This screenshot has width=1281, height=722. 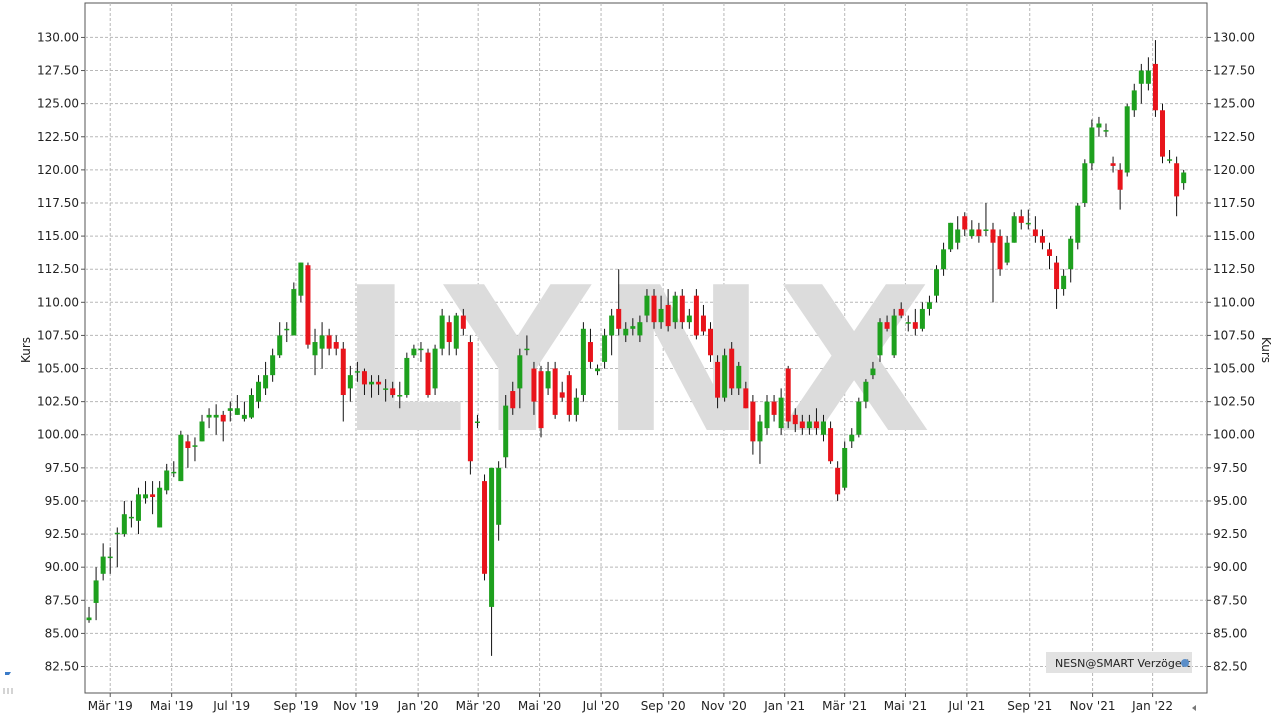 I want to click on y-tick-label: 110.00, so click(x=58, y=302).